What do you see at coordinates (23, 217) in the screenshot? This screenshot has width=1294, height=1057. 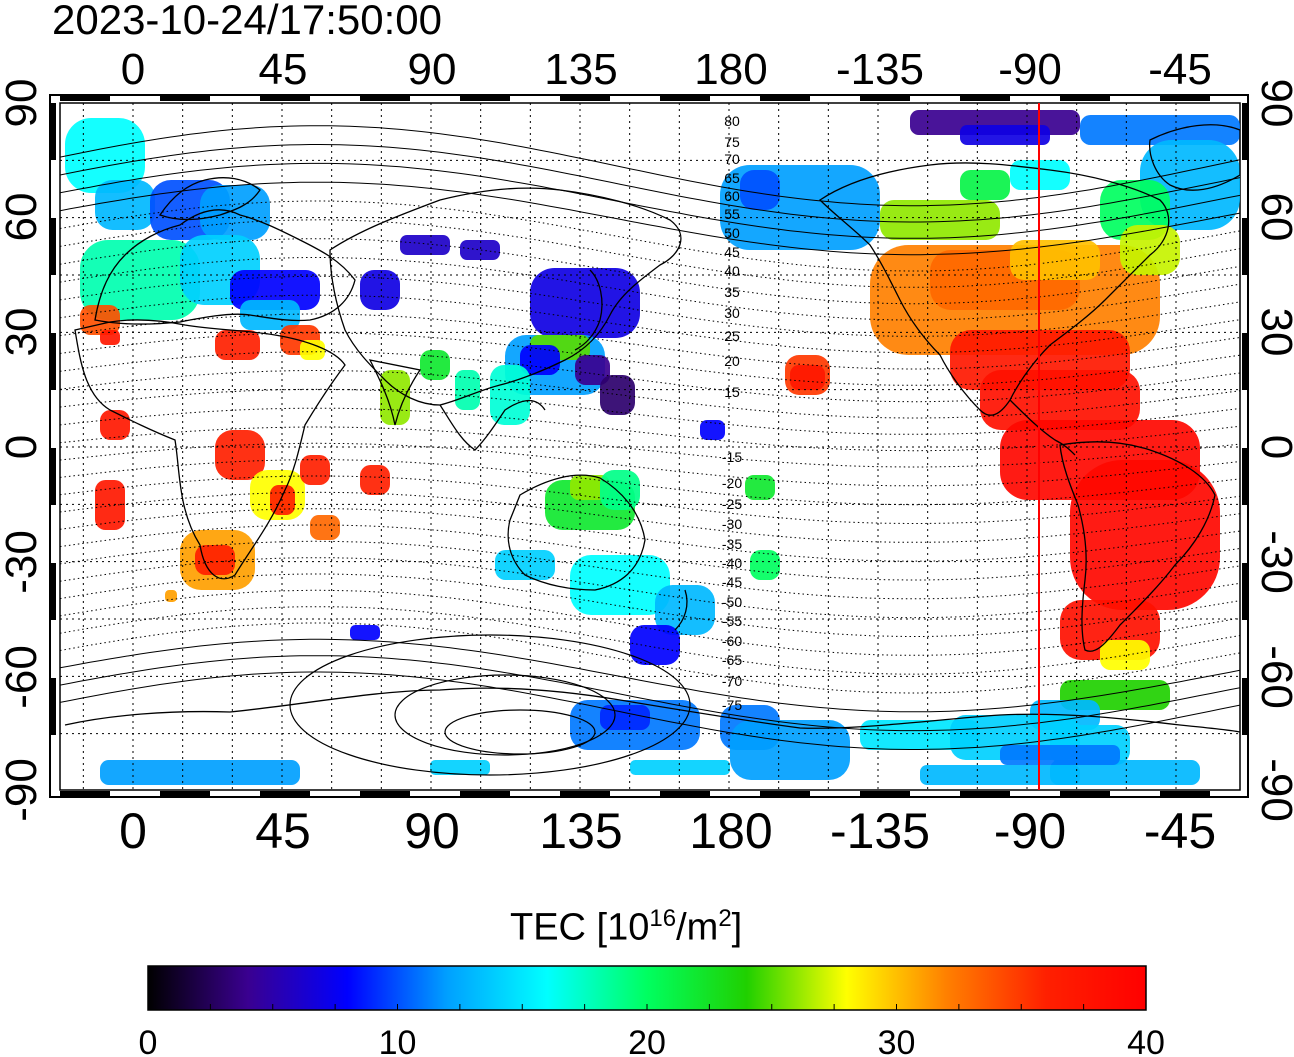 I see `left-lat-tick-label: 60` at bounding box center [23, 217].